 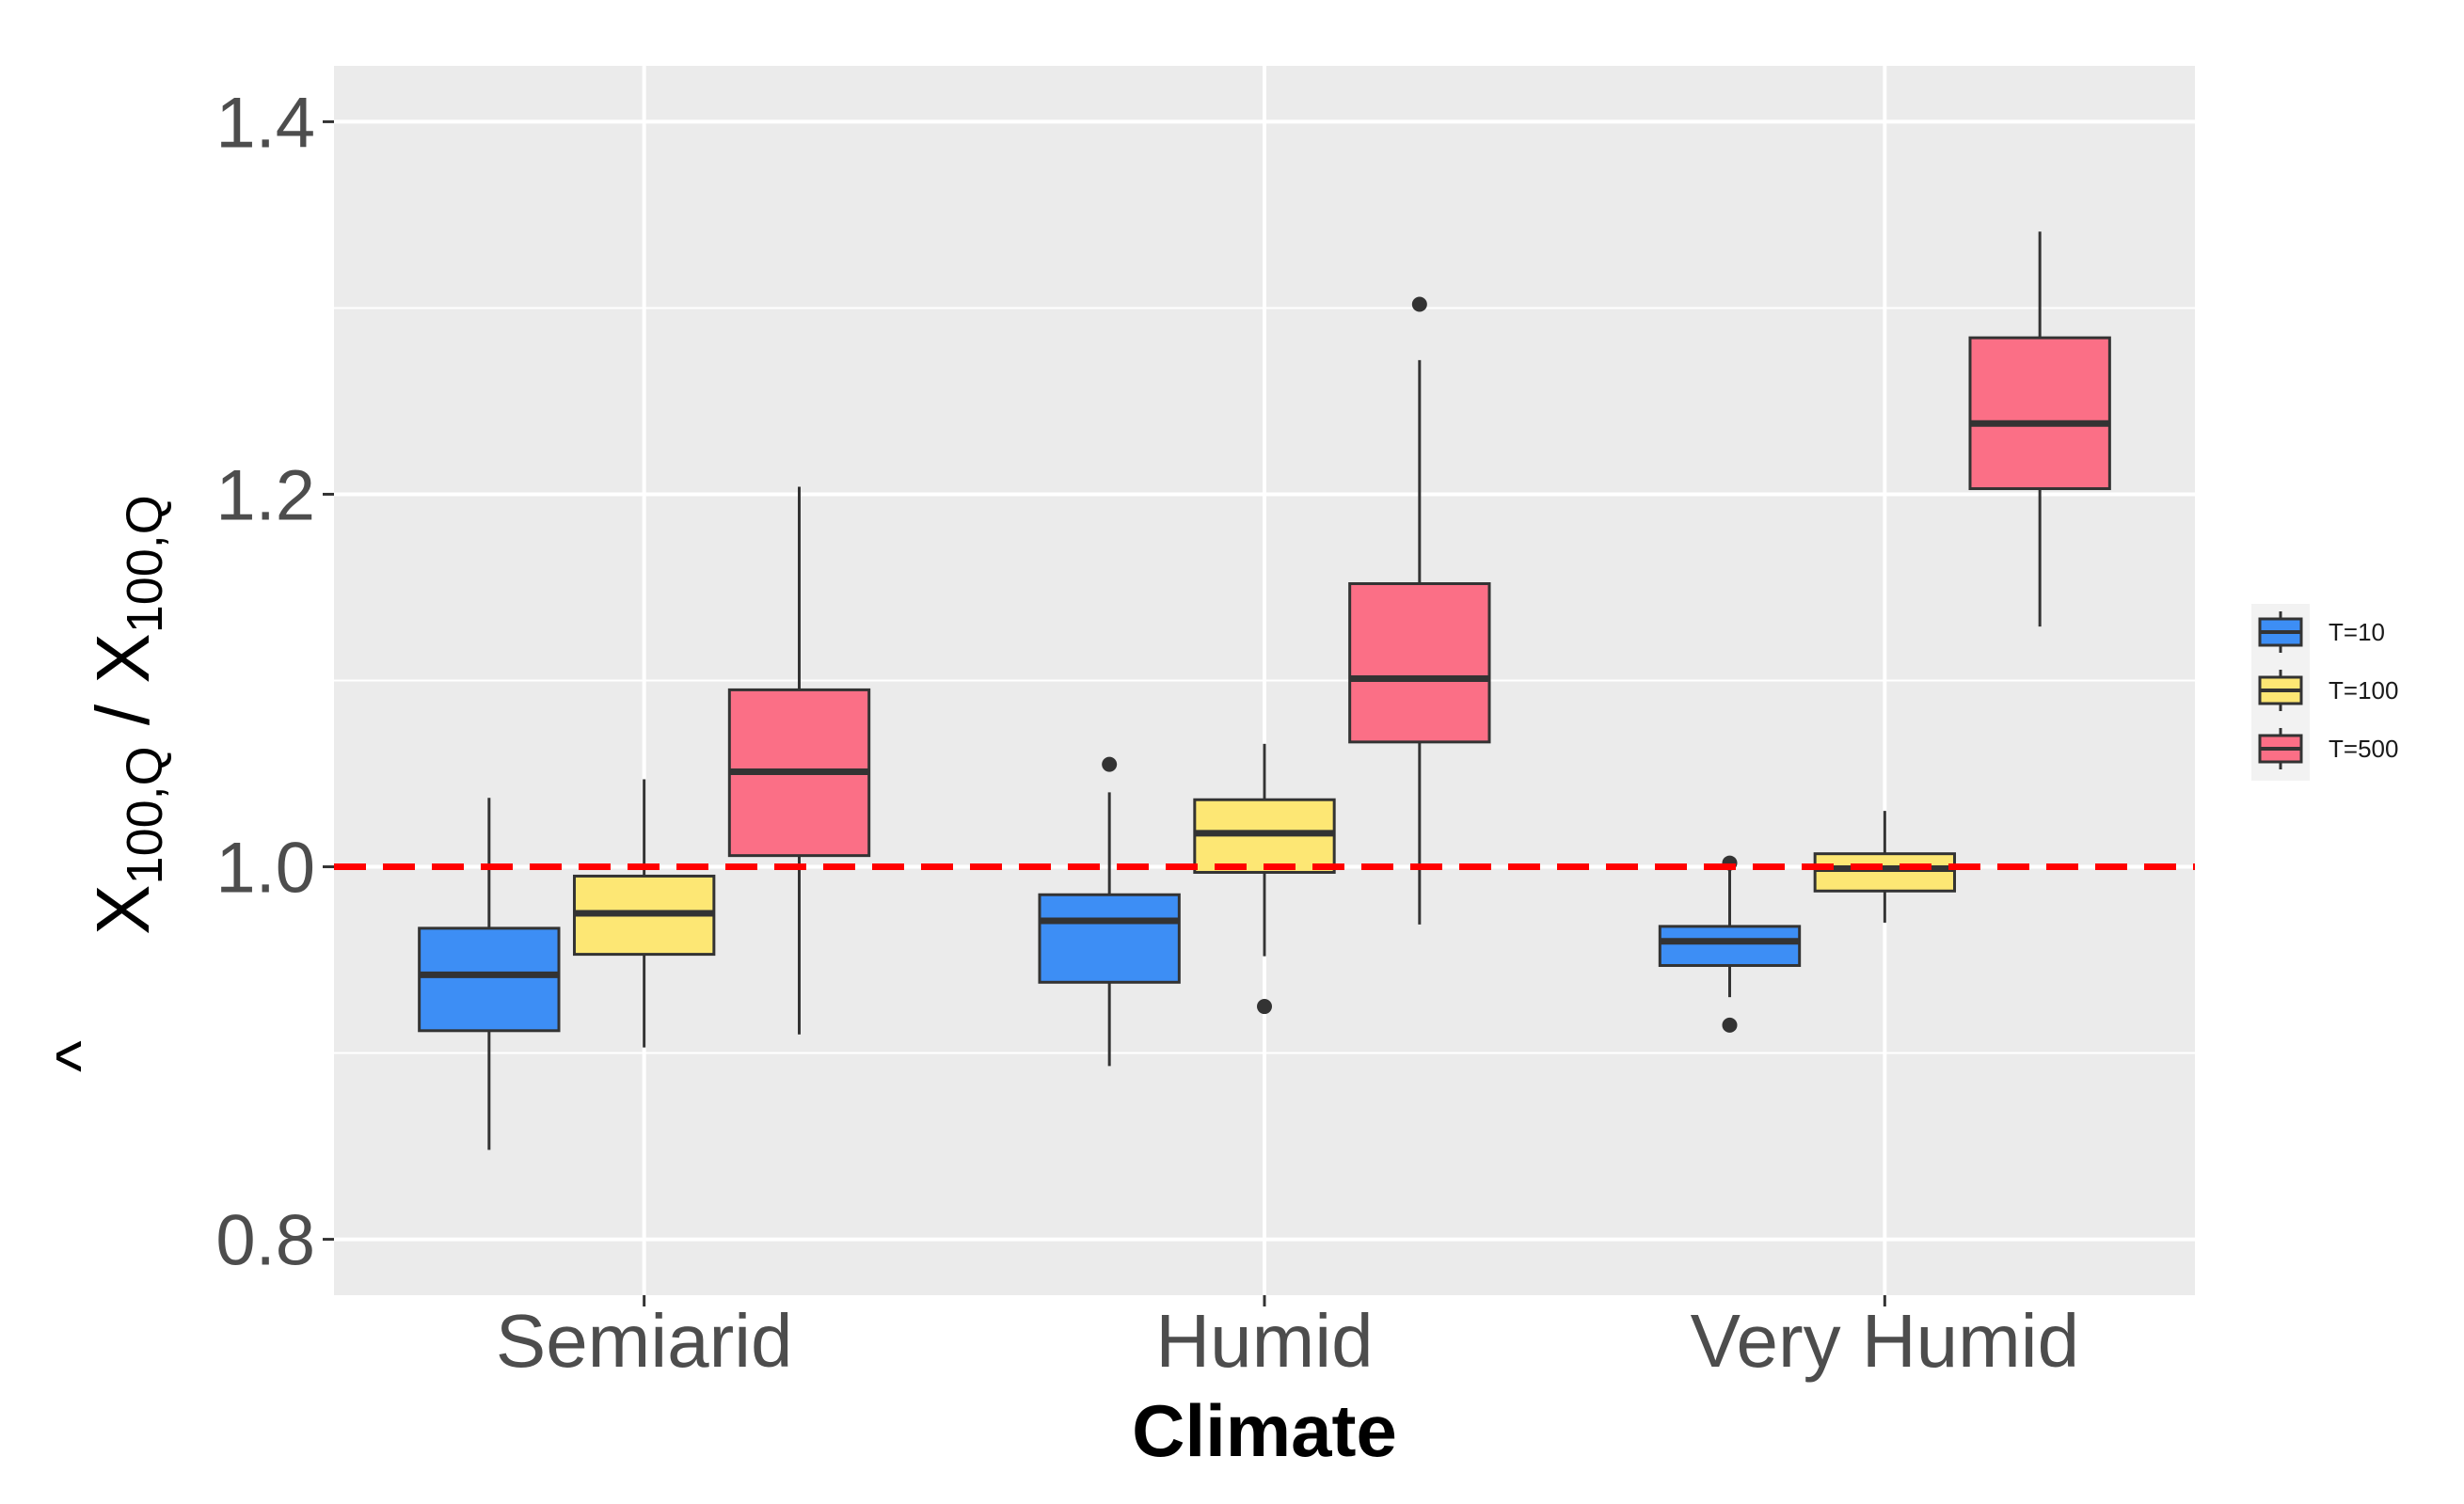 What do you see at coordinates (2328, 748) in the screenshot?
I see `legend-item-T=500: T=500` at bounding box center [2328, 748].